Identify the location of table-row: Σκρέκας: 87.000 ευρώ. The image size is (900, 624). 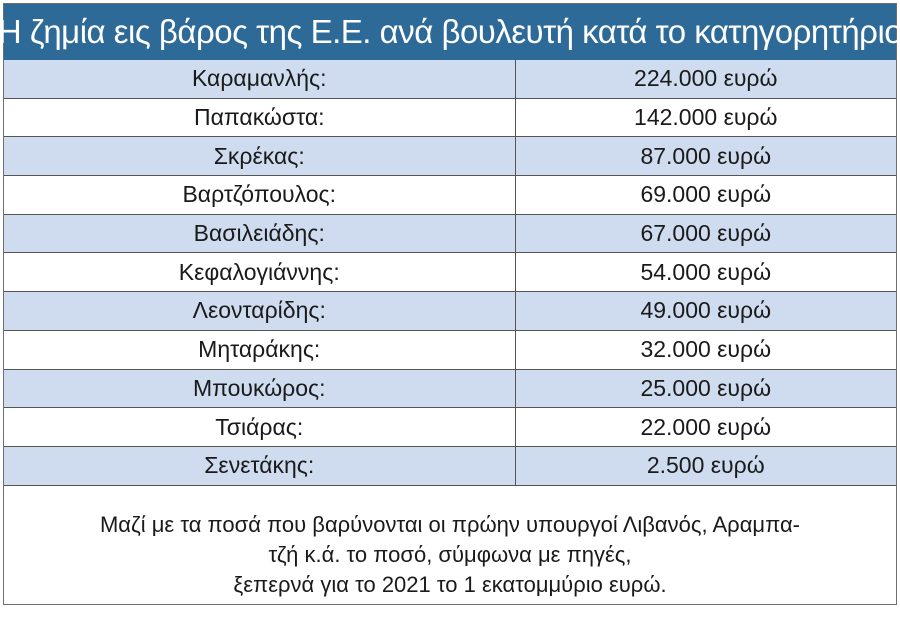
(450, 156).